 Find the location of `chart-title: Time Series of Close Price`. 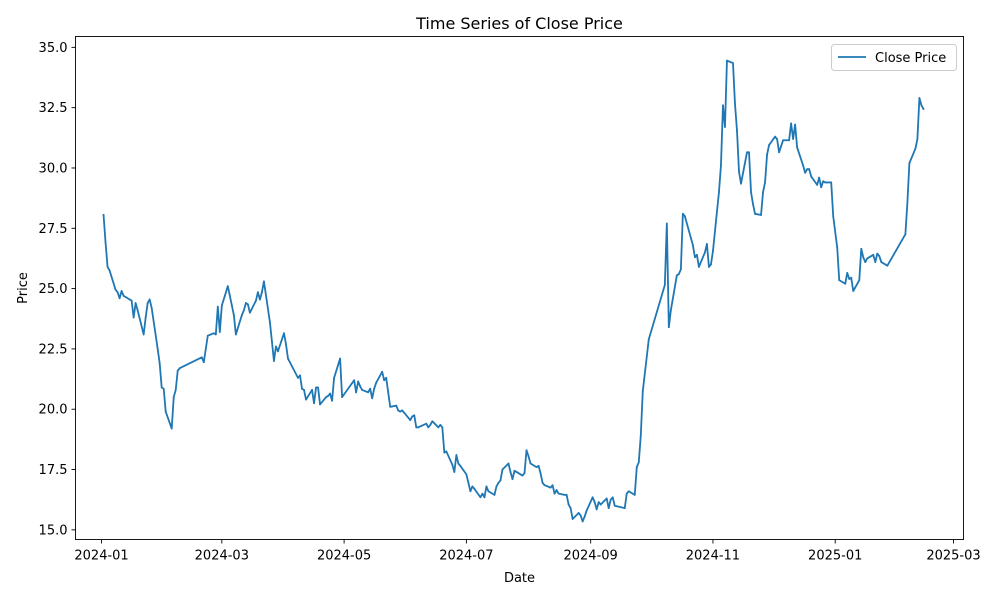

chart-title: Time Series of Close Price is located at coordinates (519, 23).